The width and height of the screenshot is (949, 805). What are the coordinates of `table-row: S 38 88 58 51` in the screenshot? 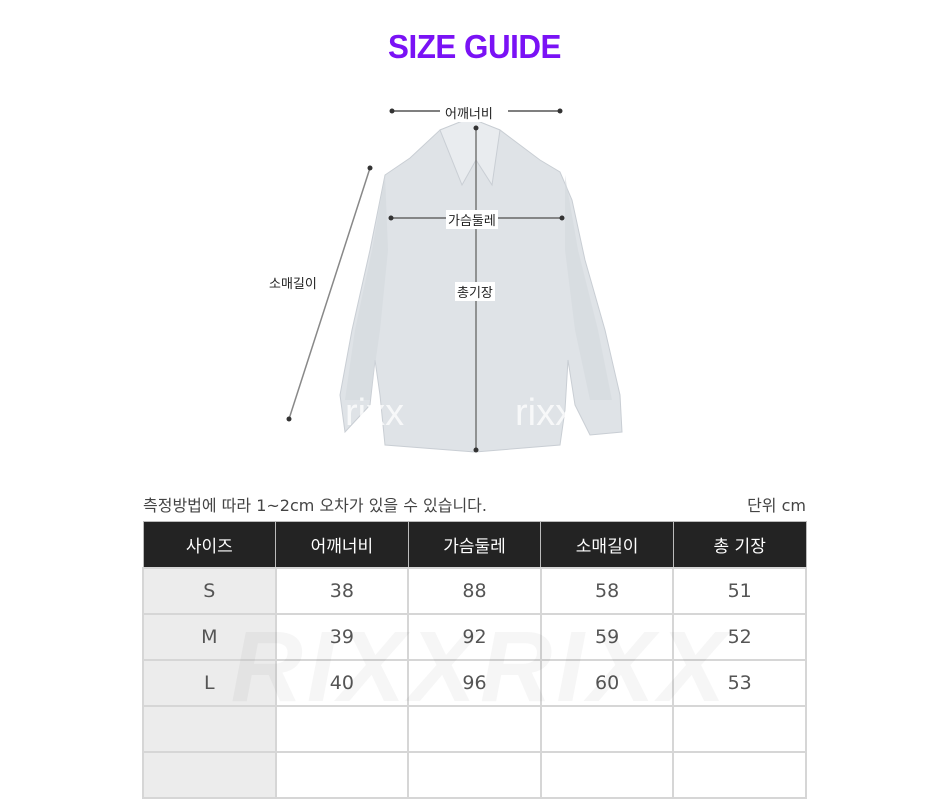 It's located at (474, 591).